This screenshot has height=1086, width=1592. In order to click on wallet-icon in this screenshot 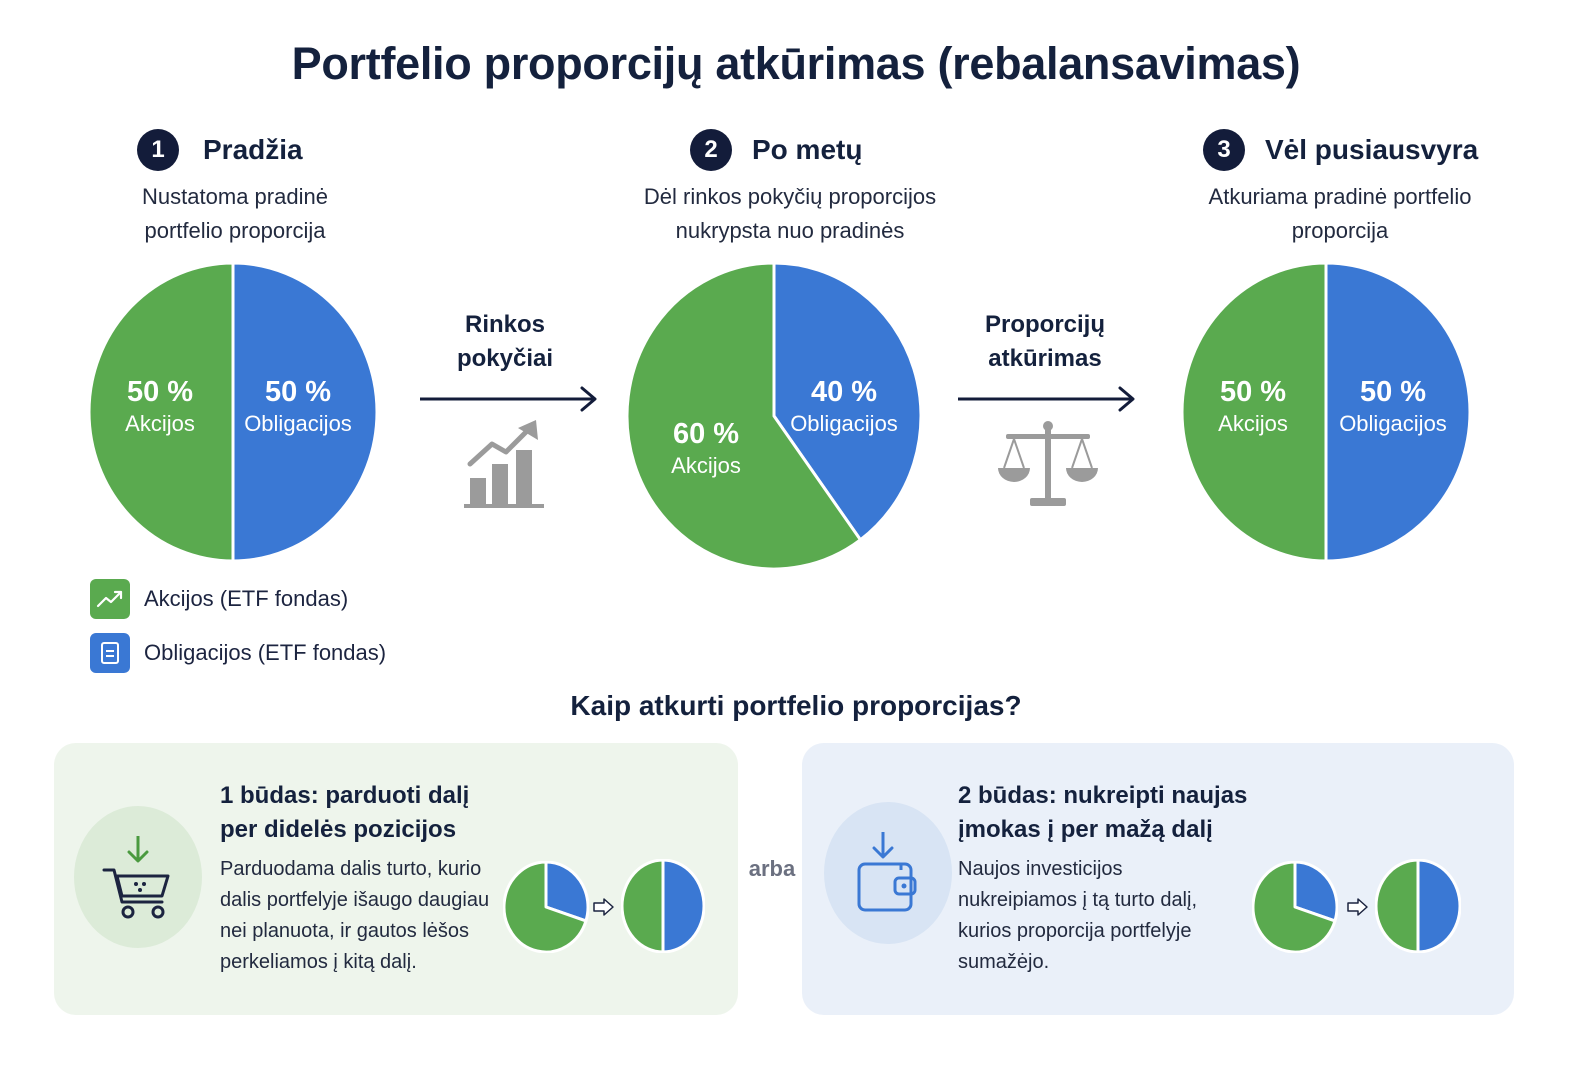, I will do `click(887, 872)`.